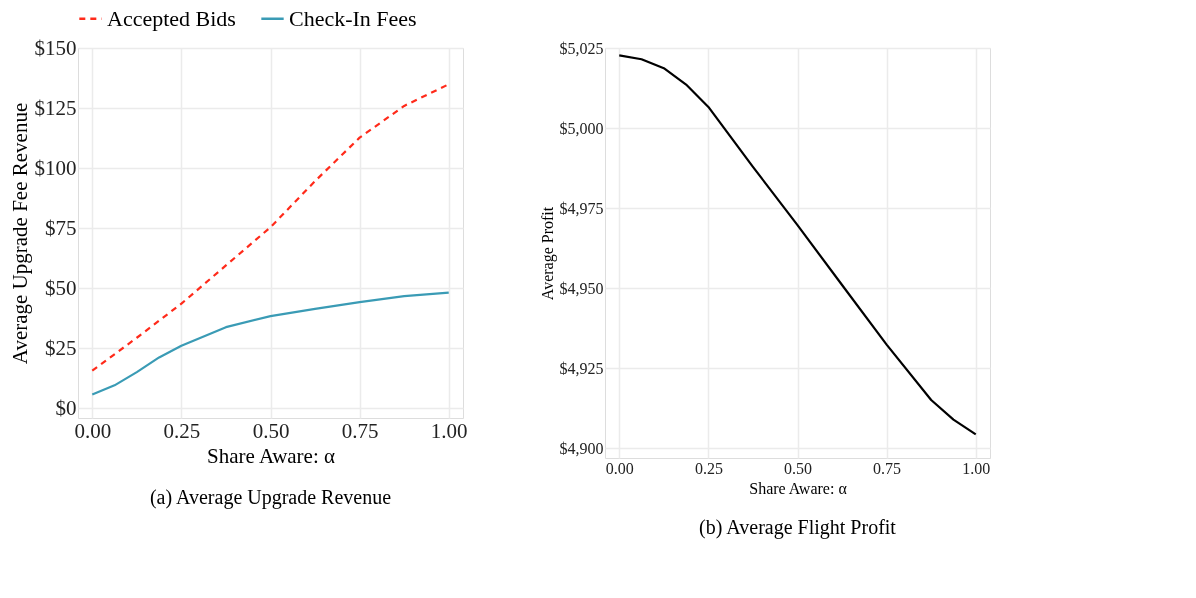 The width and height of the screenshot is (1196, 598). I want to click on legend-label: Check-In Fees, so click(353, 18).